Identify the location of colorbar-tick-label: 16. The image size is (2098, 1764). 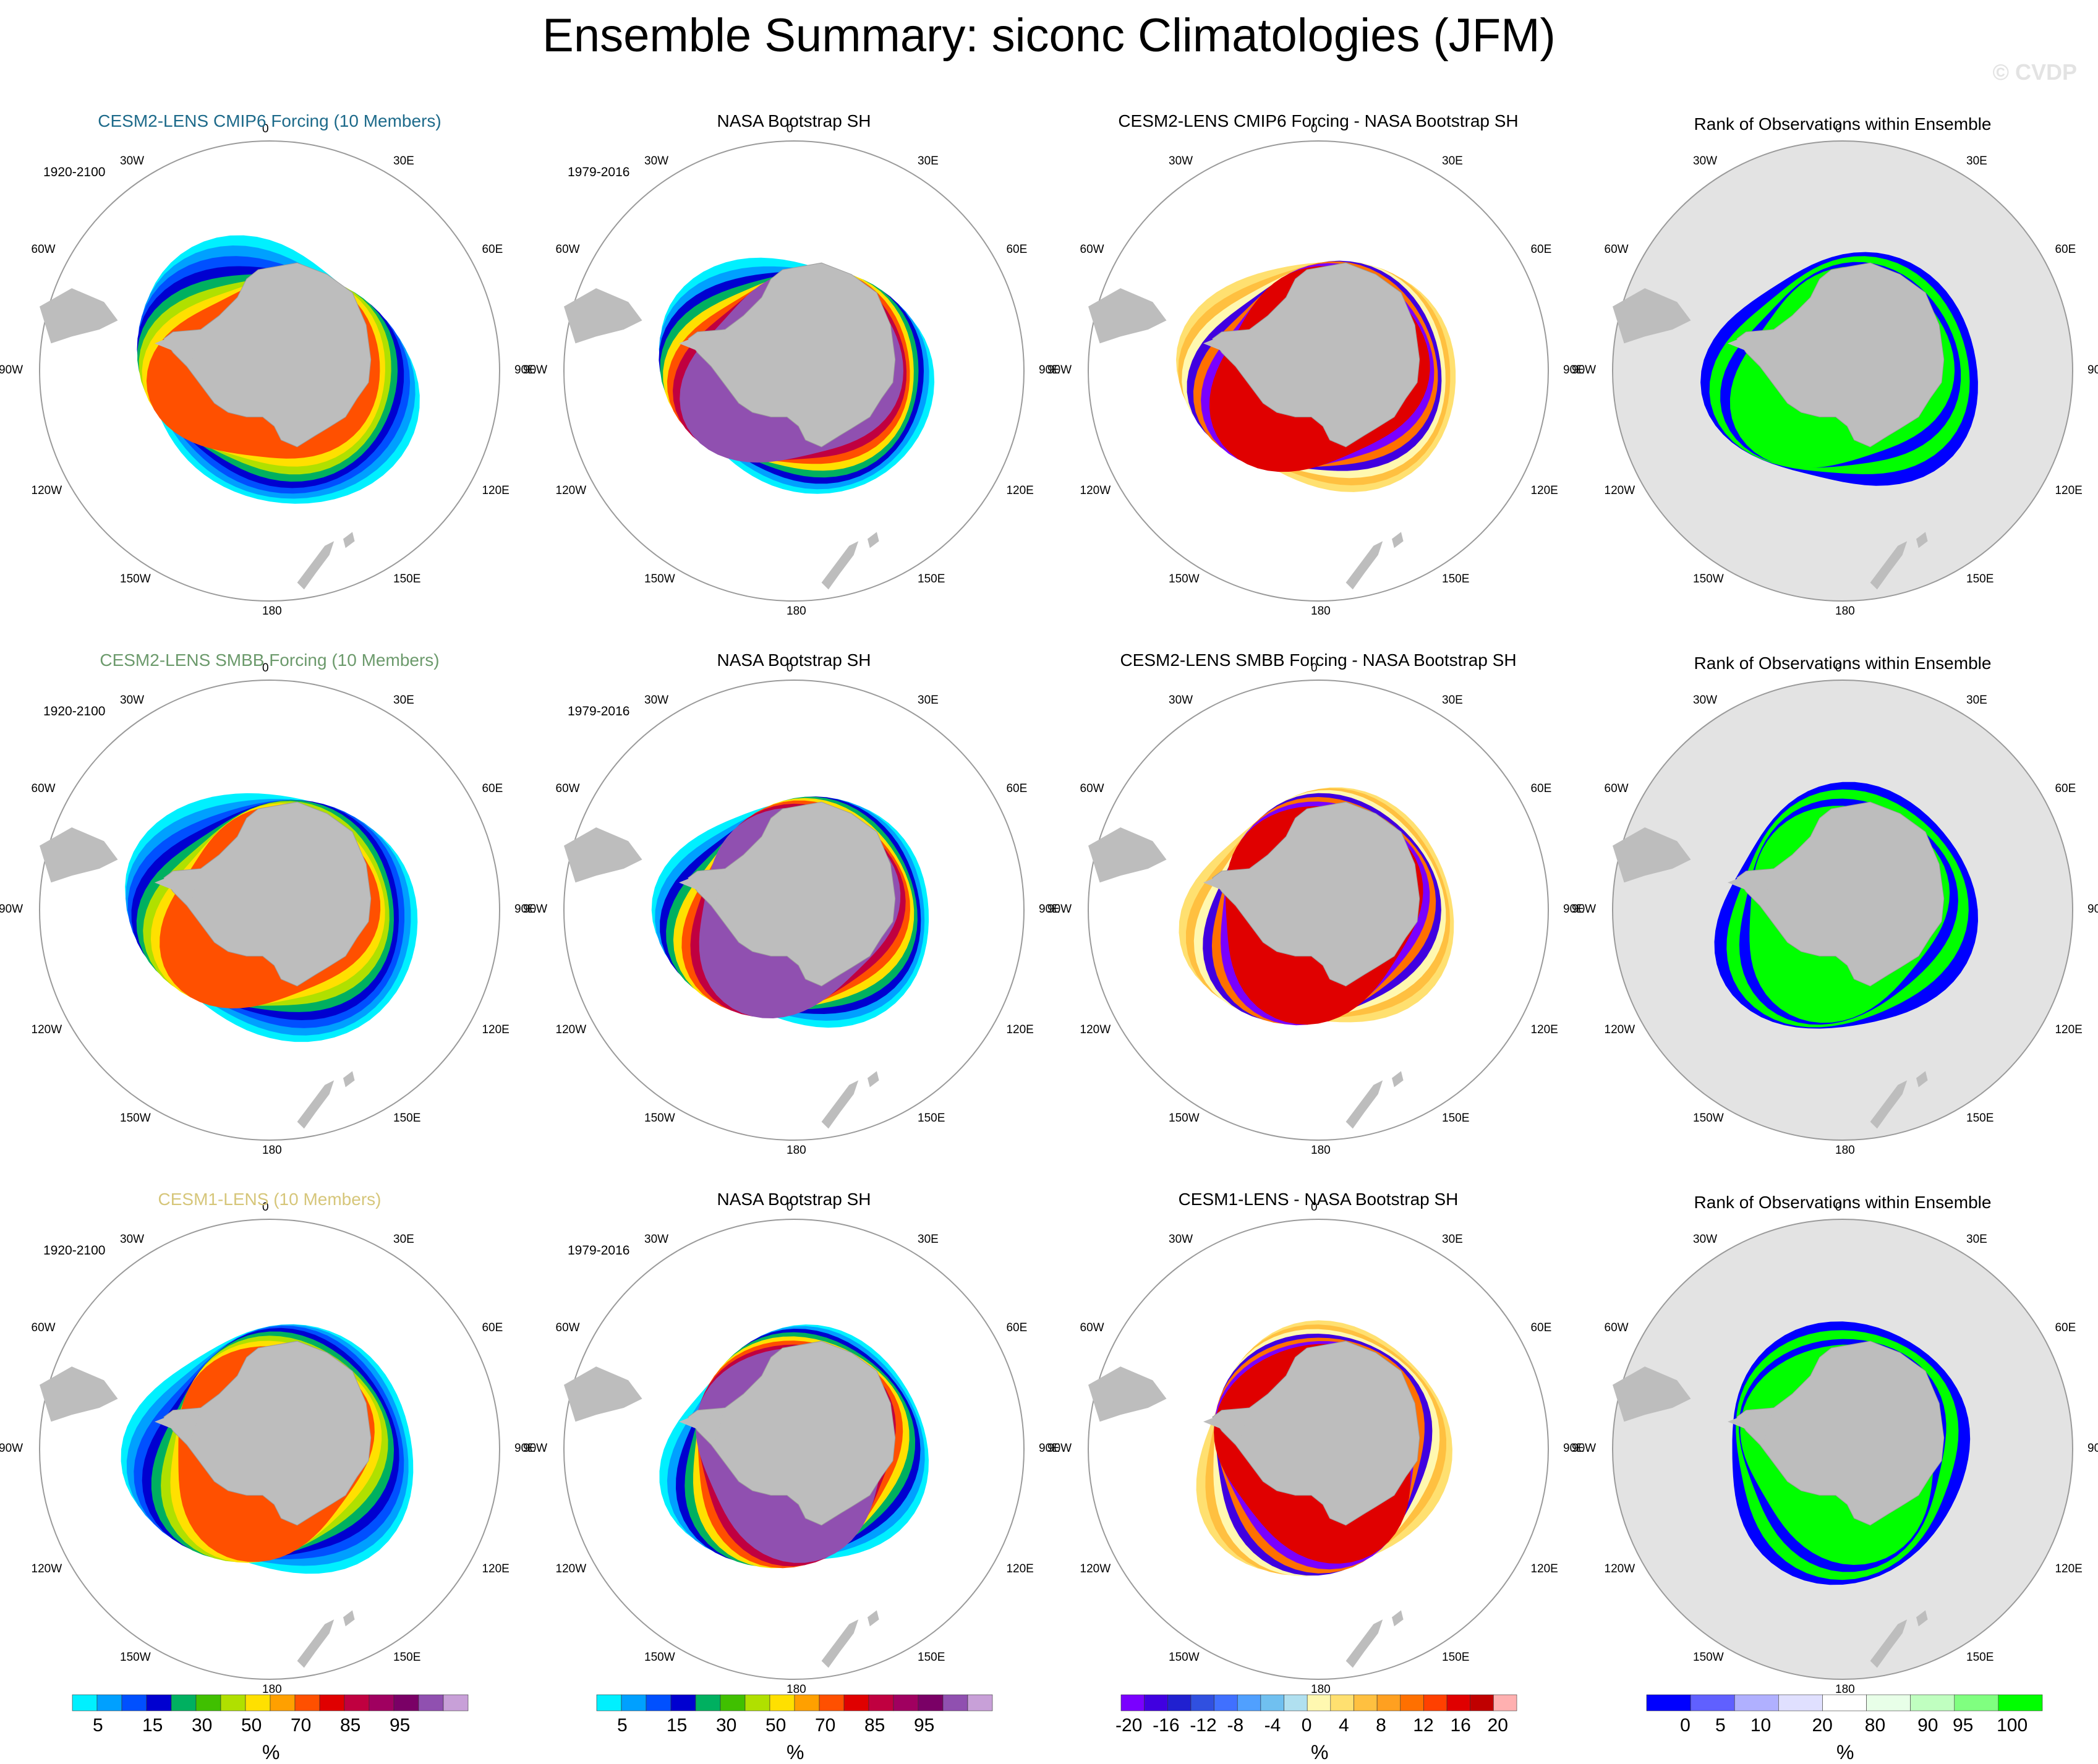
(1461, 1725).